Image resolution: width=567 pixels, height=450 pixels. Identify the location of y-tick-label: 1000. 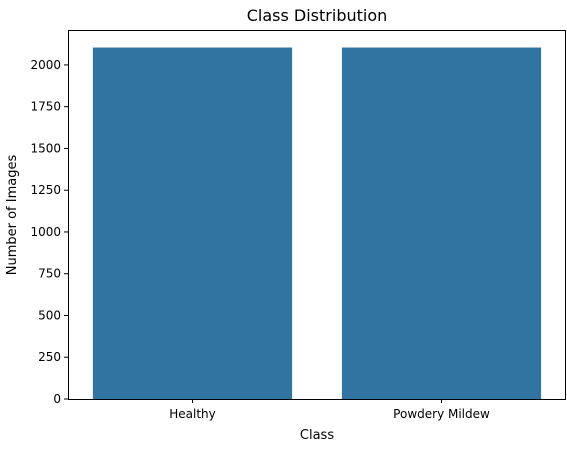
(45, 232).